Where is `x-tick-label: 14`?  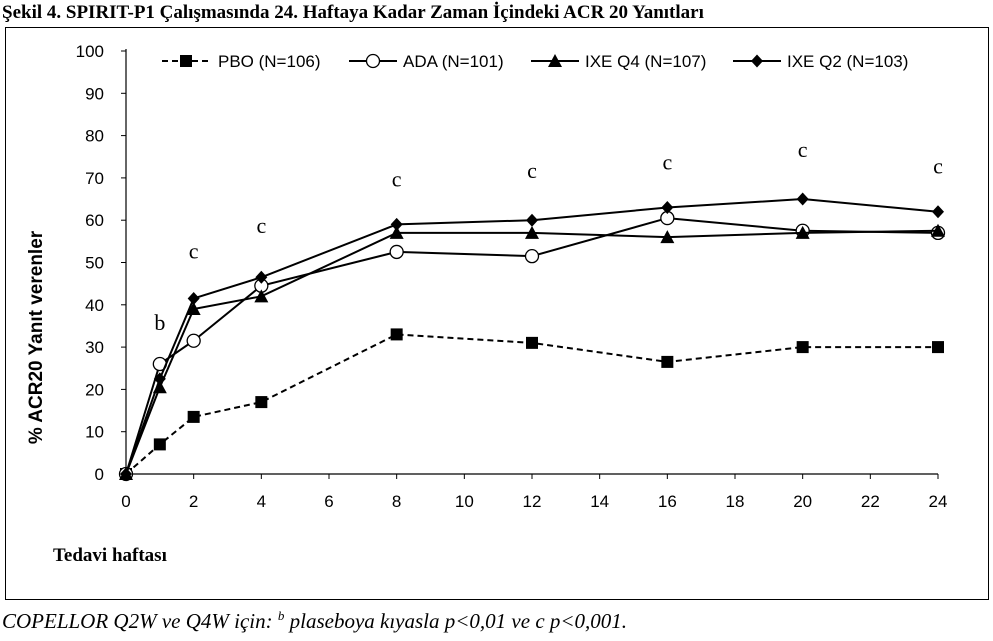 x-tick-label: 14 is located at coordinates (599, 501).